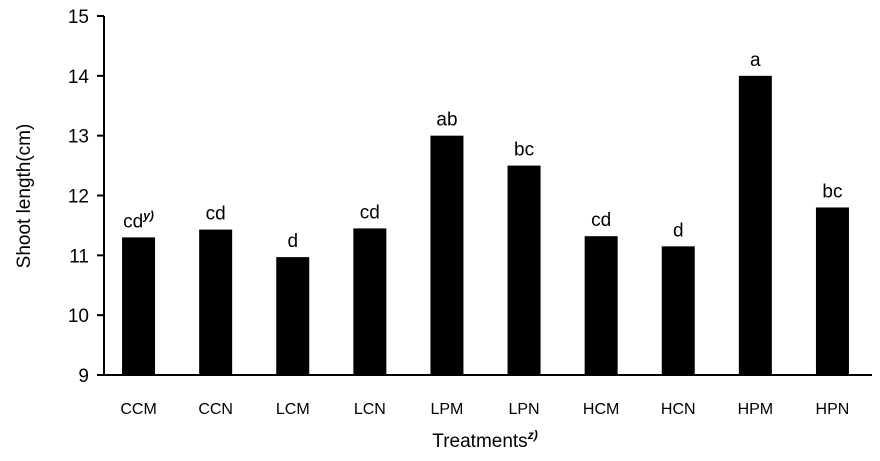 This screenshot has width=880, height=461. What do you see at coordinates (755, 60) in the screenshot?
I see `data-label: a` at bounding box center [755, 60].